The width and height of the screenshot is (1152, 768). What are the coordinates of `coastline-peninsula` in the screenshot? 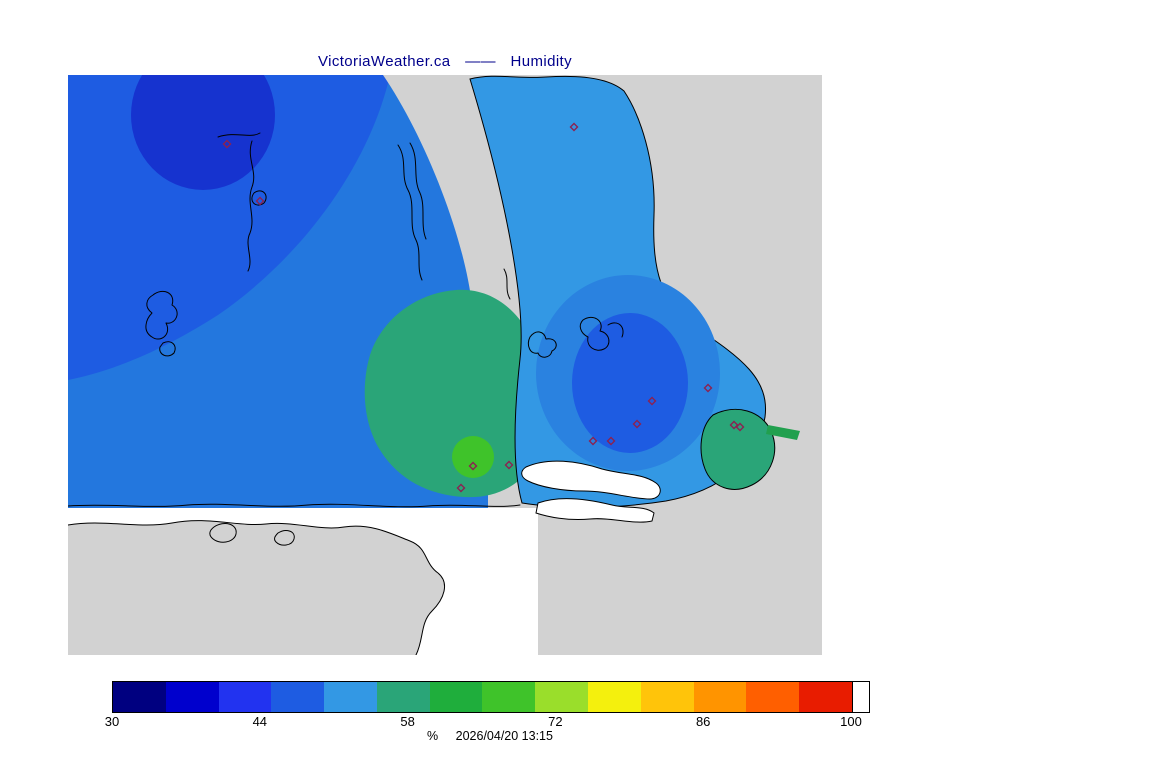 It's located at (257, 587).